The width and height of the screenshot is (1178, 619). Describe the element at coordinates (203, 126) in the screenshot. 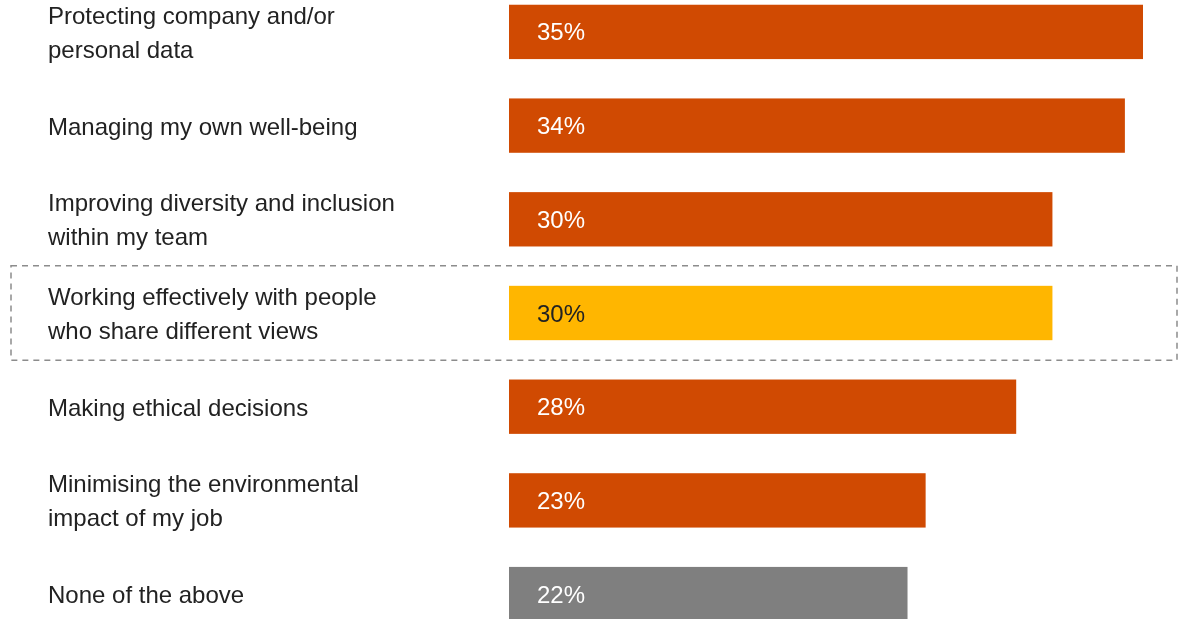

I see `y-tick-label: Managing my own well-being` at that location.